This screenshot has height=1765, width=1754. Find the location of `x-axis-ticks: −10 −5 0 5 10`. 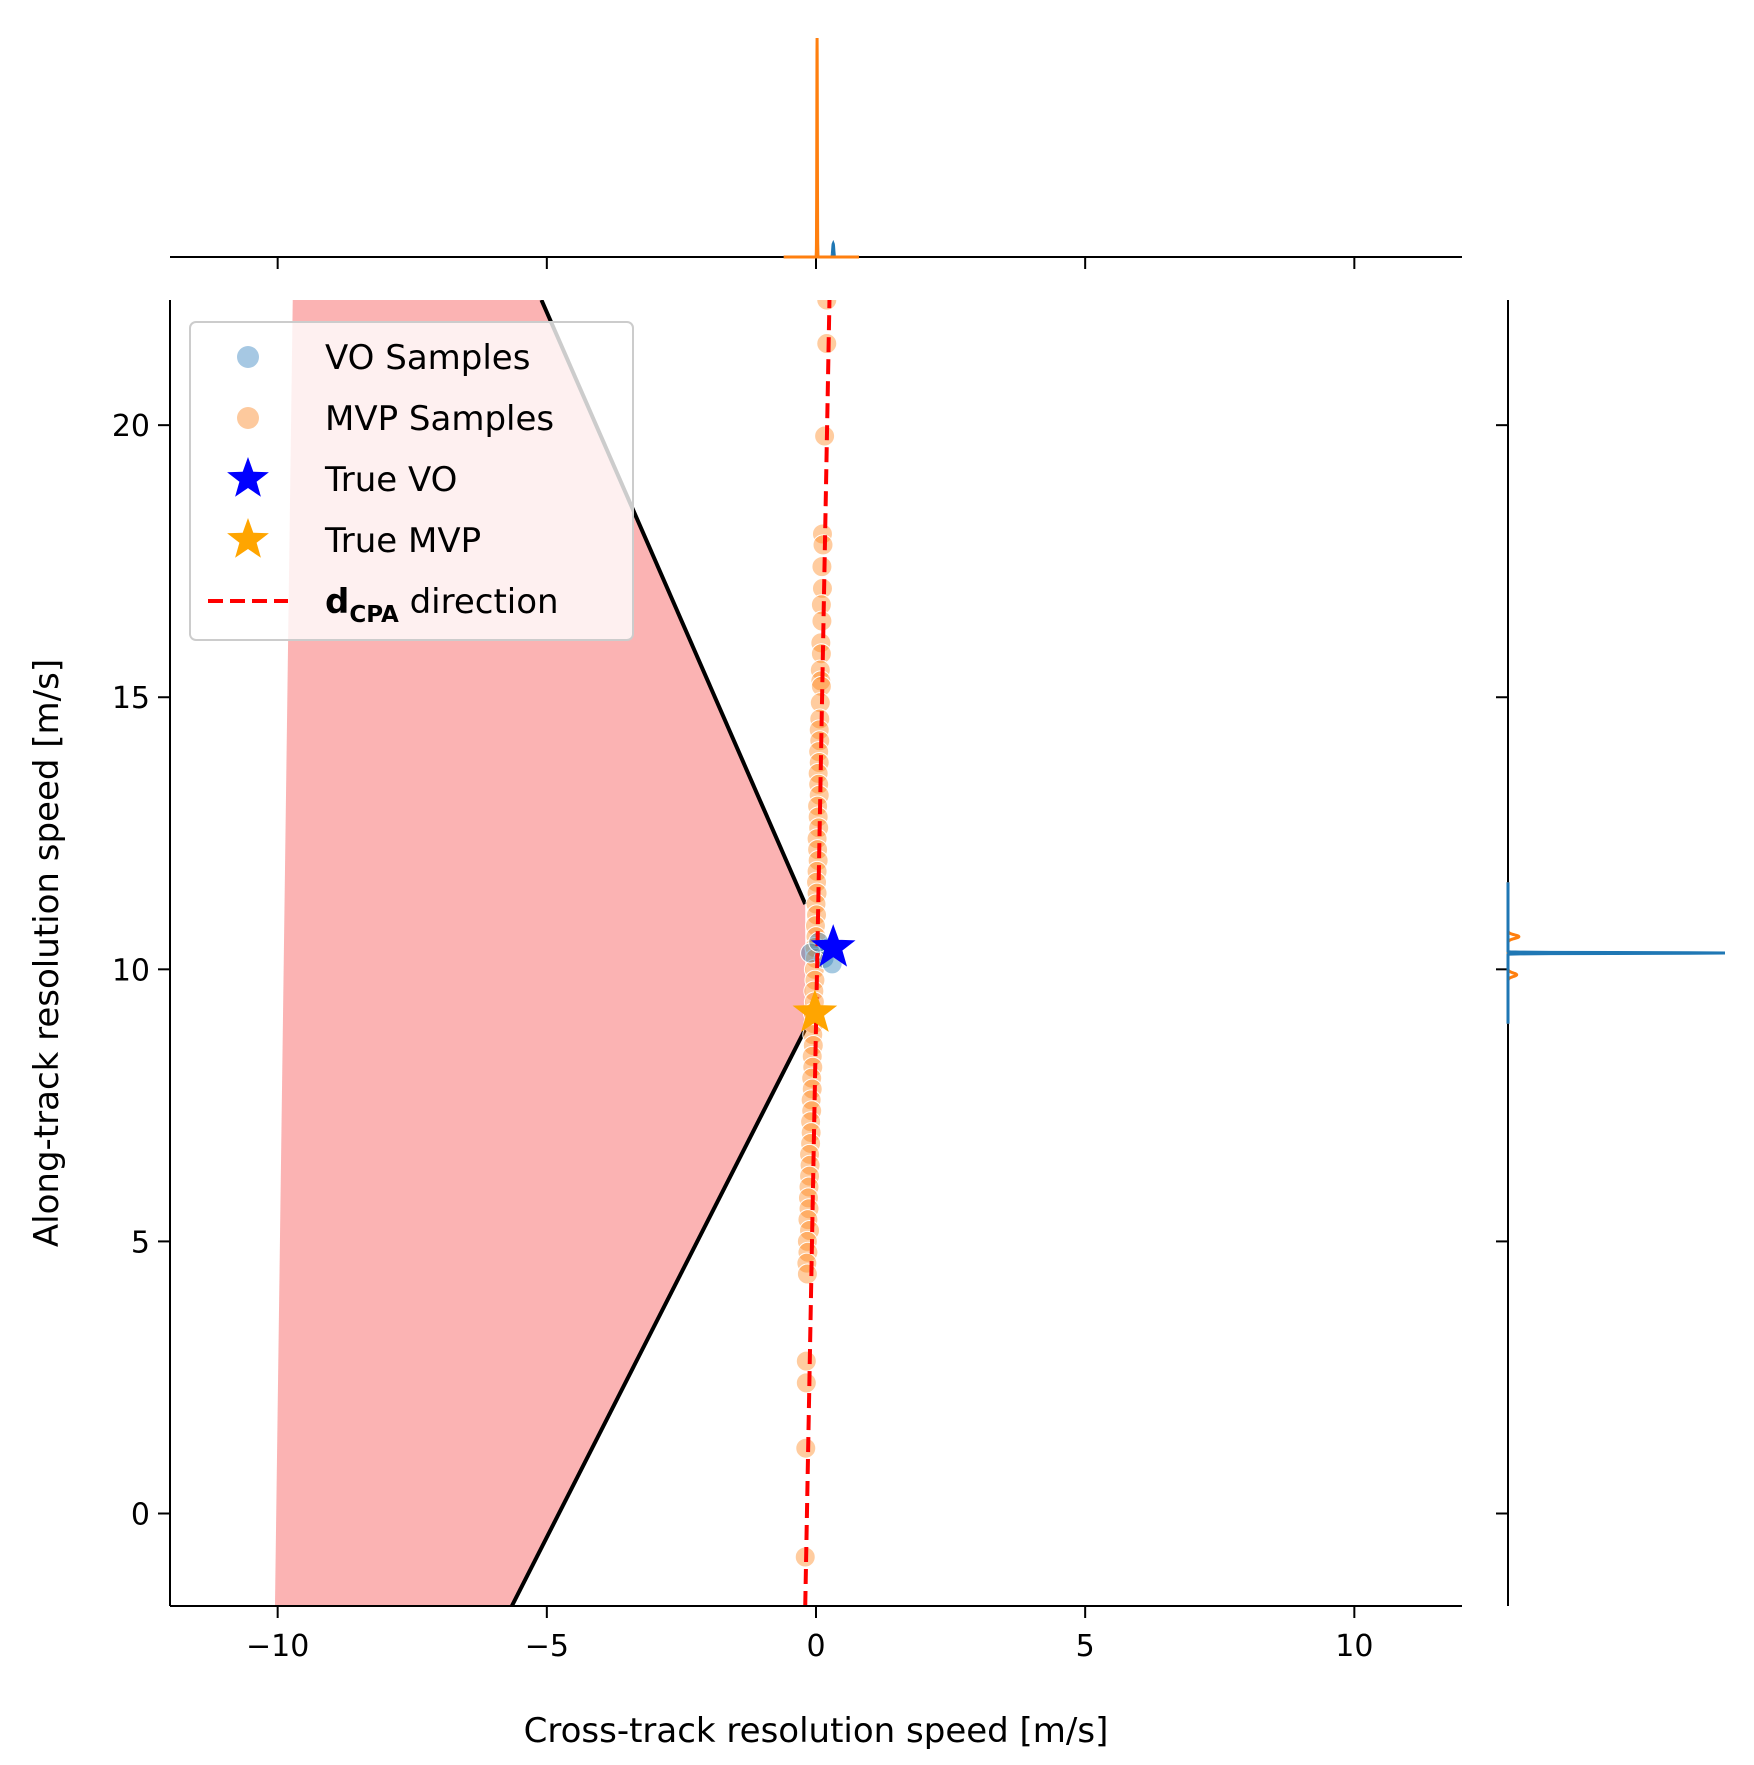

x-axis-ticks: −10 −5 0 5 10 is located at coordinates (809, 1635).